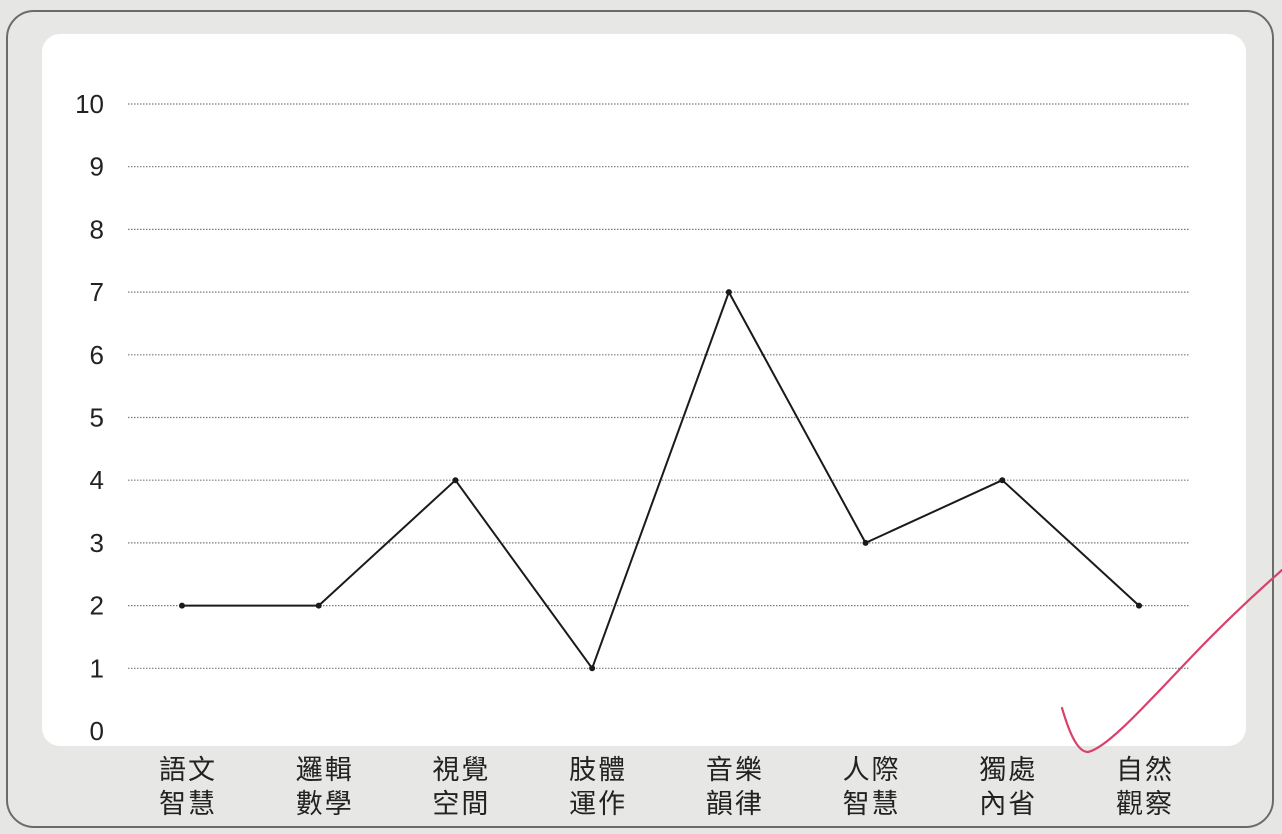  I want to click on y-tick-label-3: 3, so click(97, 543).